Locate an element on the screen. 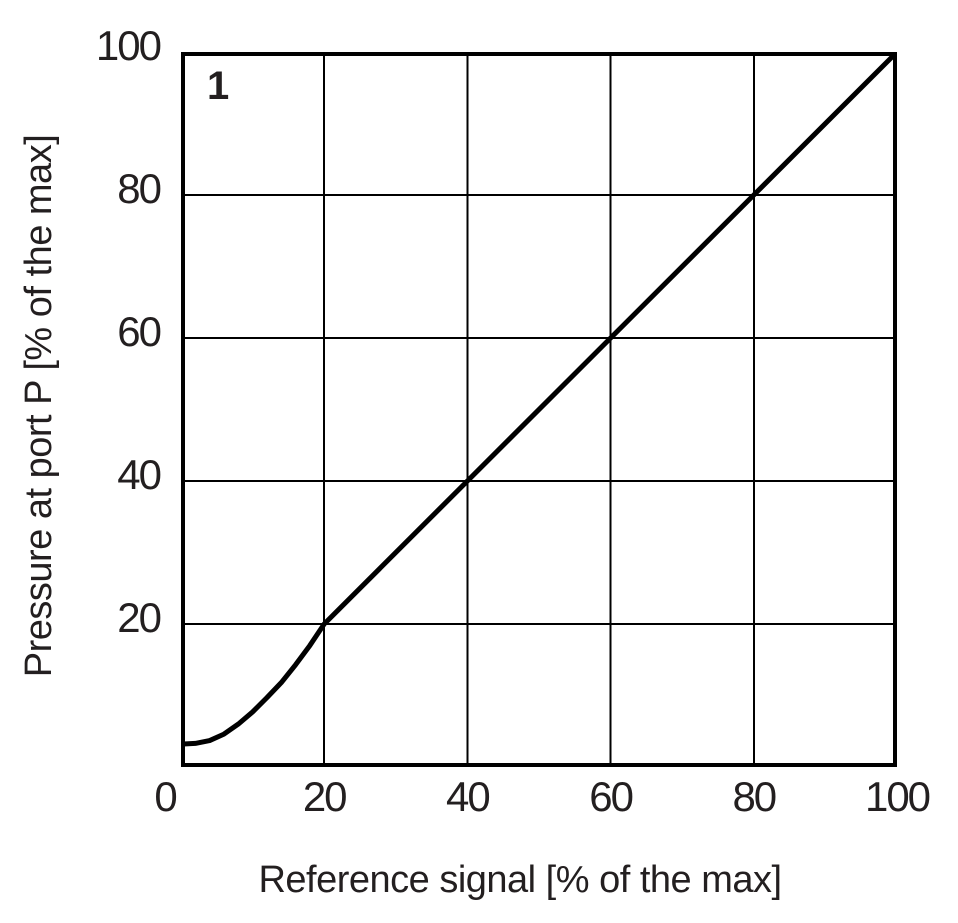 The height and width of the screenshot is (923, 958). x-tick-label: 40 is located at coordinates (468, 796).